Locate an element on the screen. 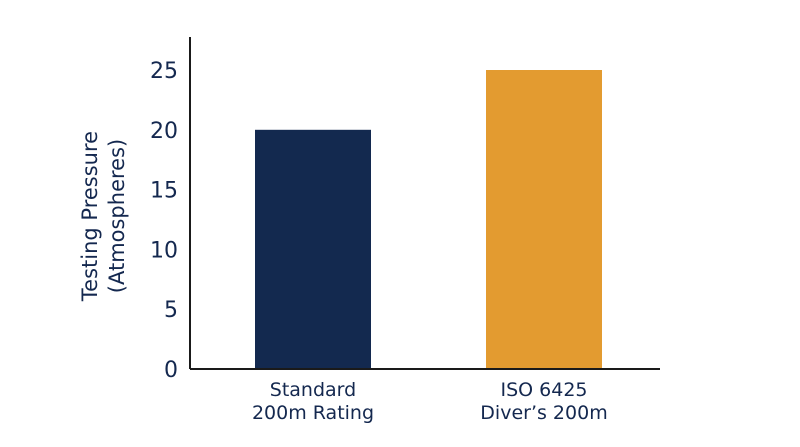 The height and width of the screenshot is (447, 800). x-category-label: ISO 6425 is located at coordinates (543, 390).